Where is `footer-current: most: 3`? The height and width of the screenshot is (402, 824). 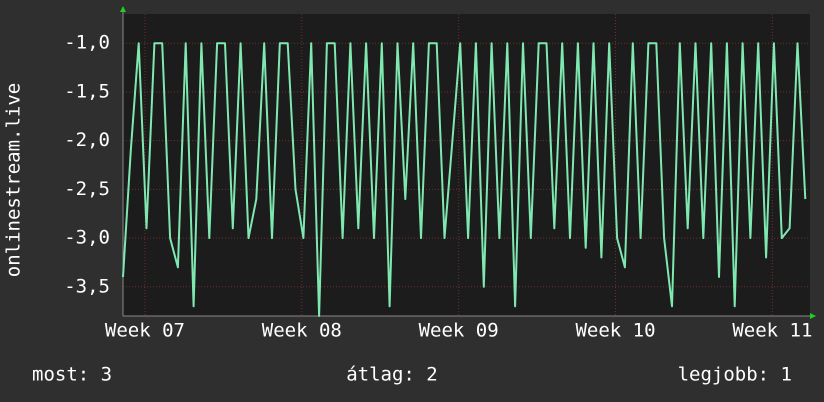 footer-current: most: 3 is located at coordinates (72, 375).